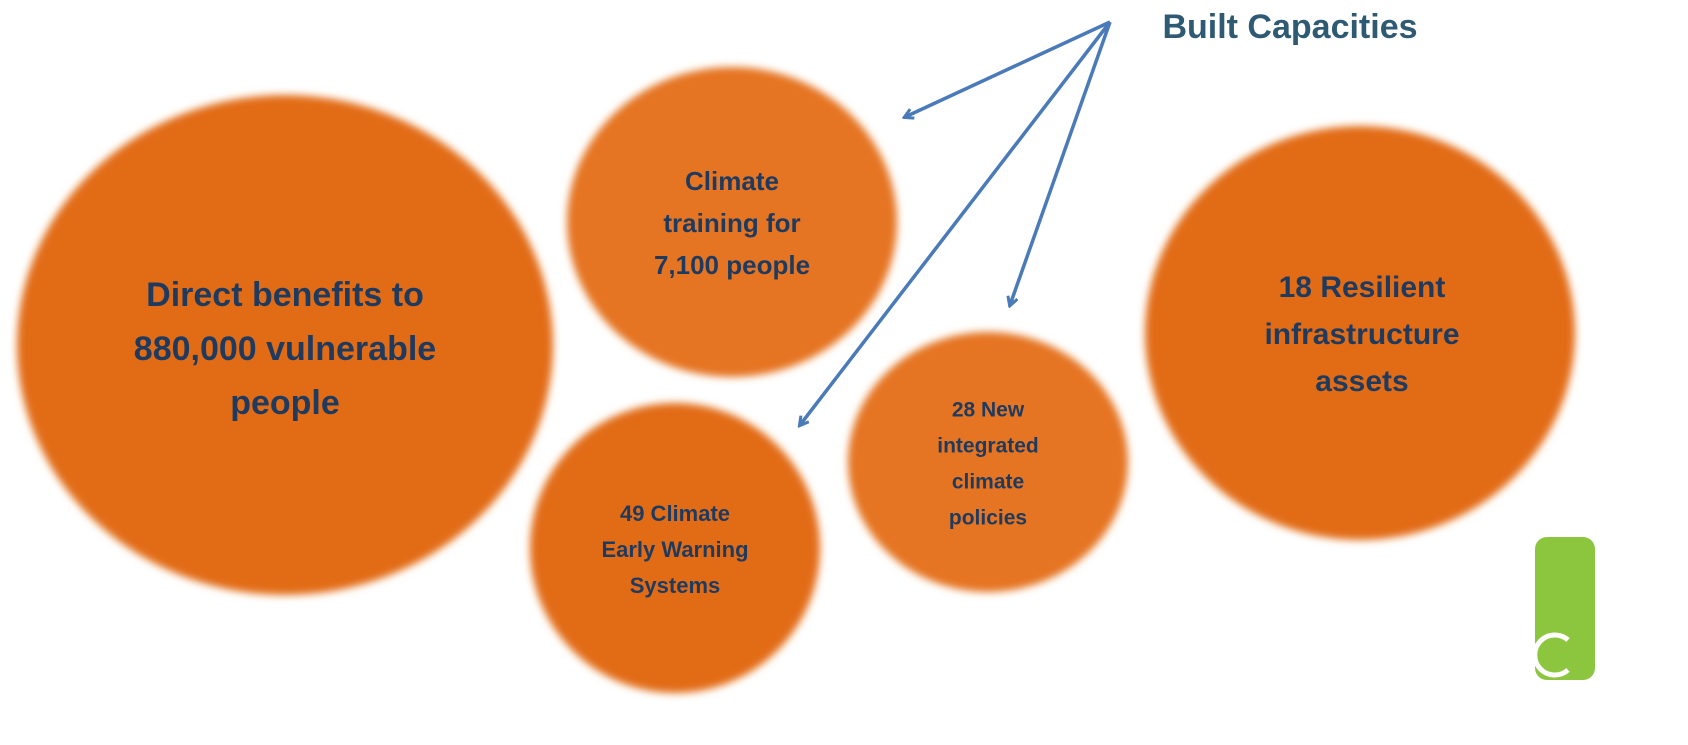 This screenshot has width=1688, height=745. What do you see at coordinates (1362, 287) in the screenshot?
I see `bubble-label: 18 Resilient` at bounding box center [1362, 287].